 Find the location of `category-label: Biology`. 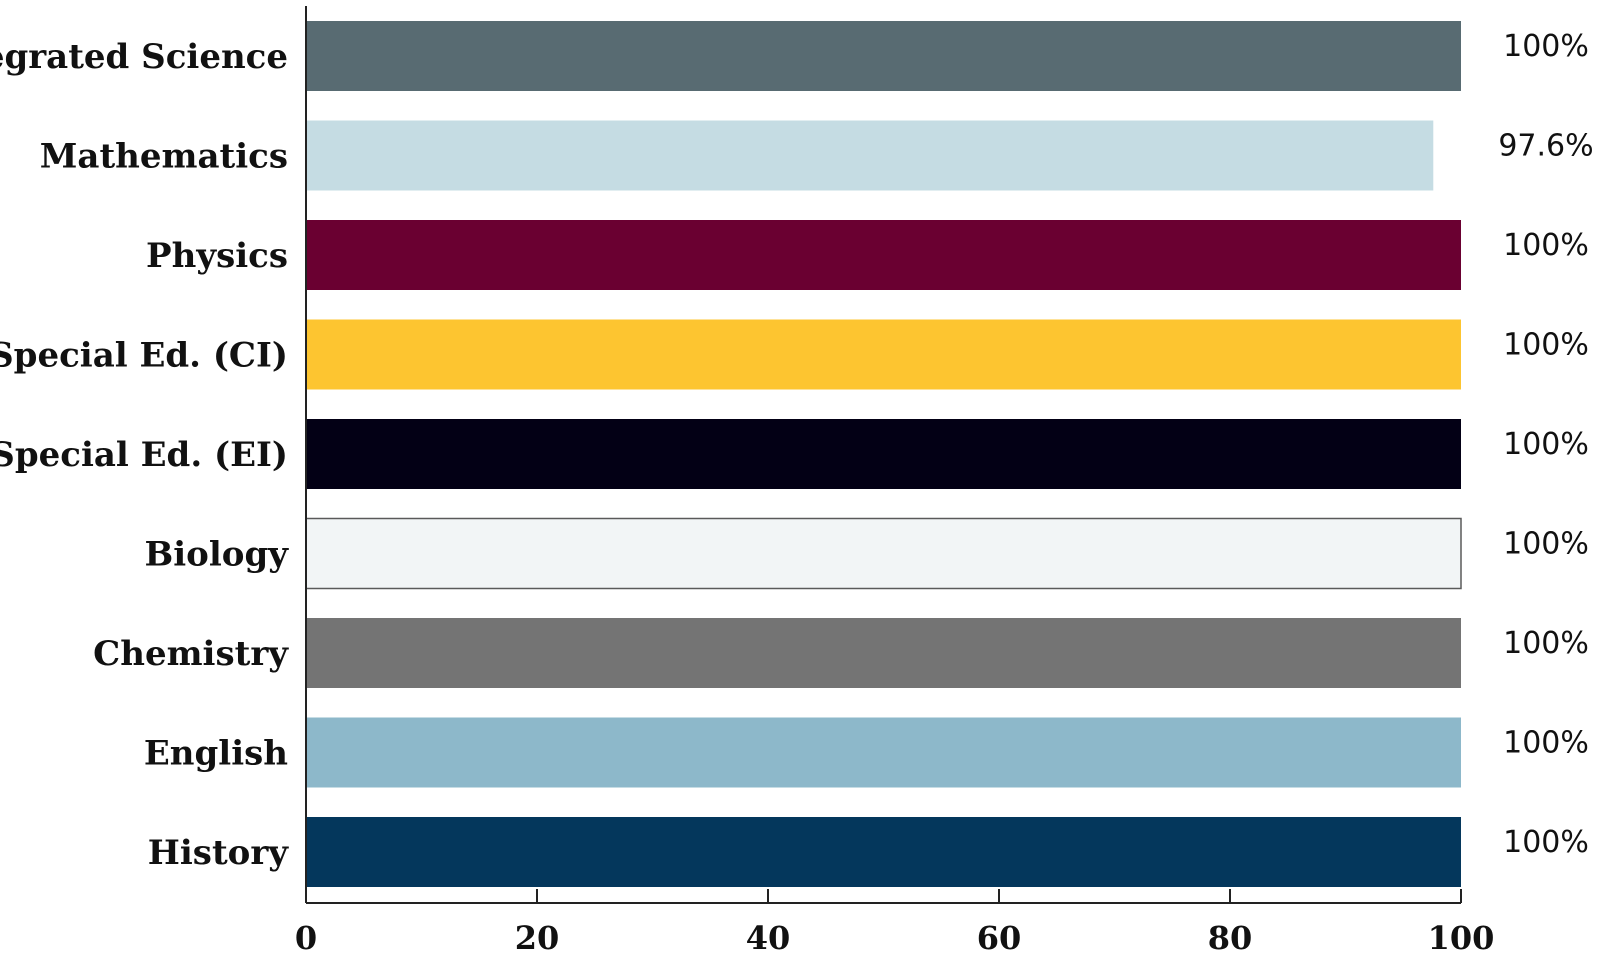

category-label: Biology is located at coordinates (217, 555).